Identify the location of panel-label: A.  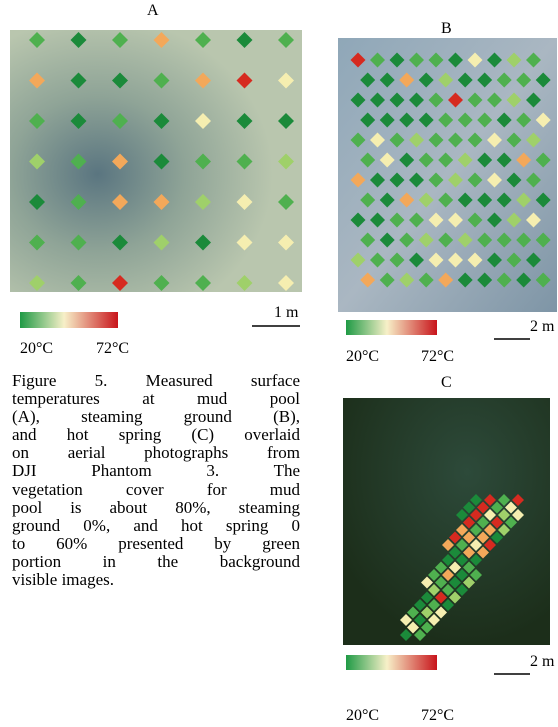
(153, 10).